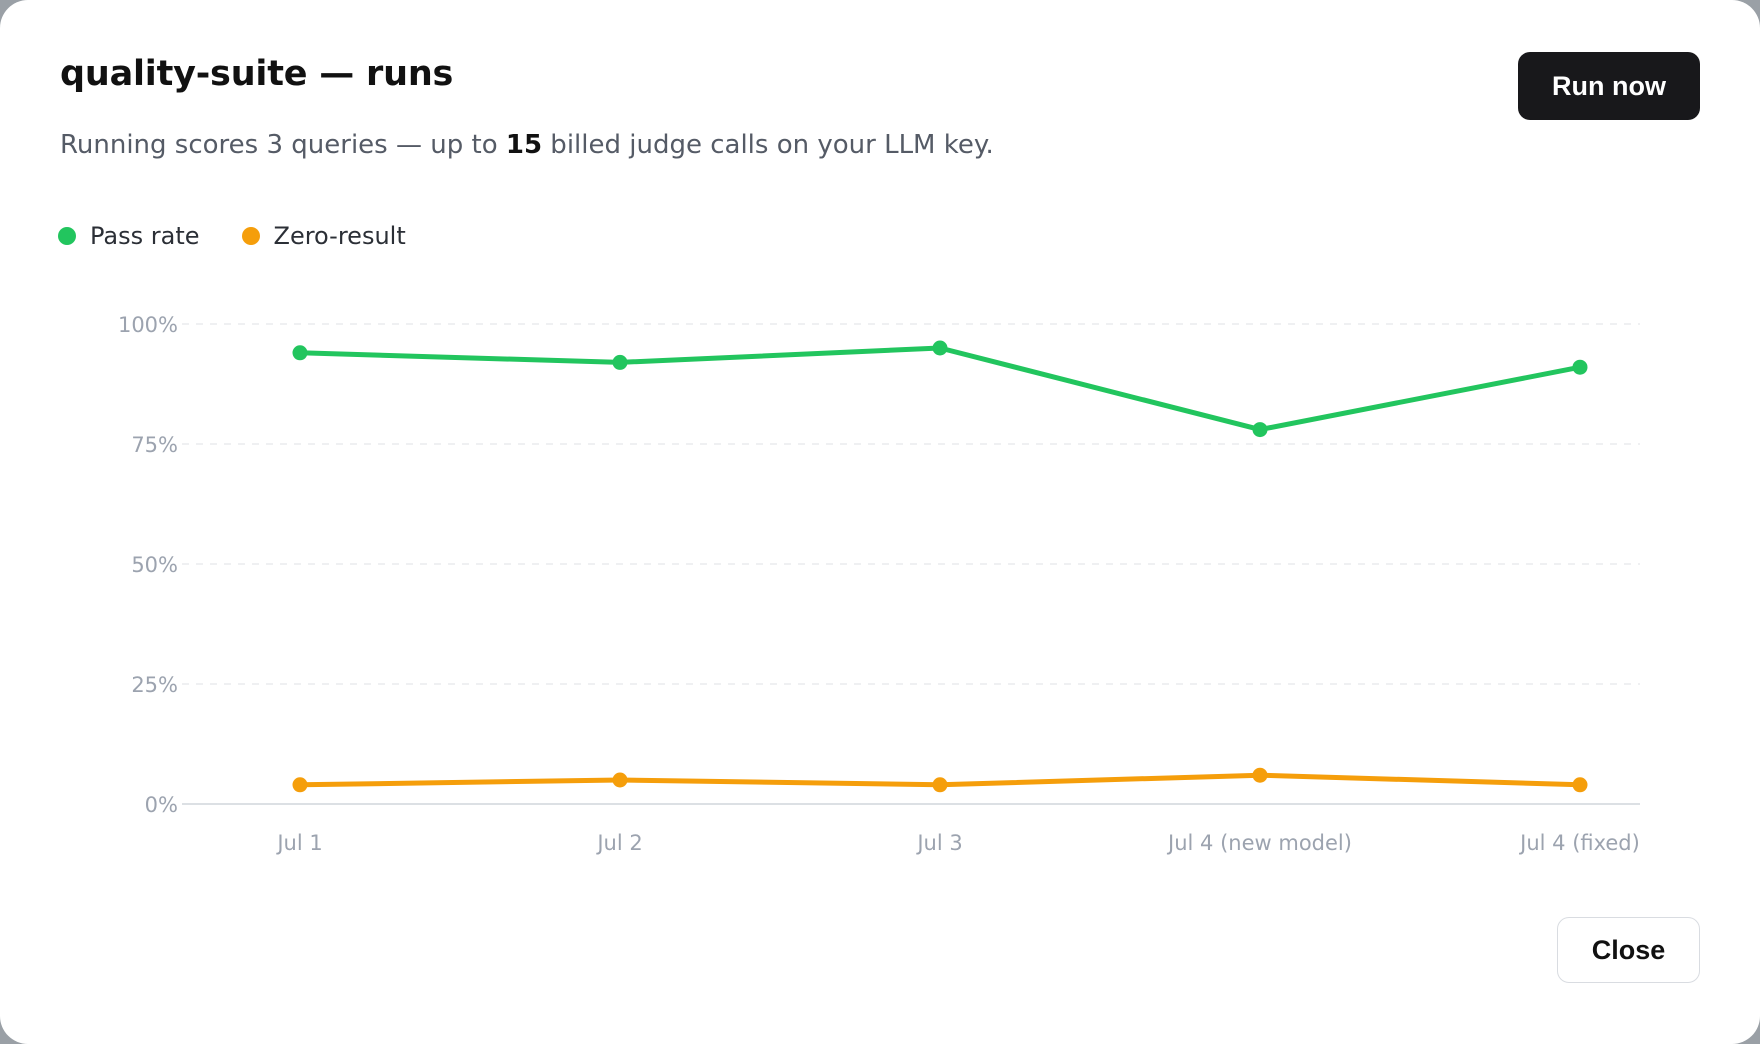 The image size is (1760, 1044). I want to click on y-tick-label: 0%, so click(161, 805).